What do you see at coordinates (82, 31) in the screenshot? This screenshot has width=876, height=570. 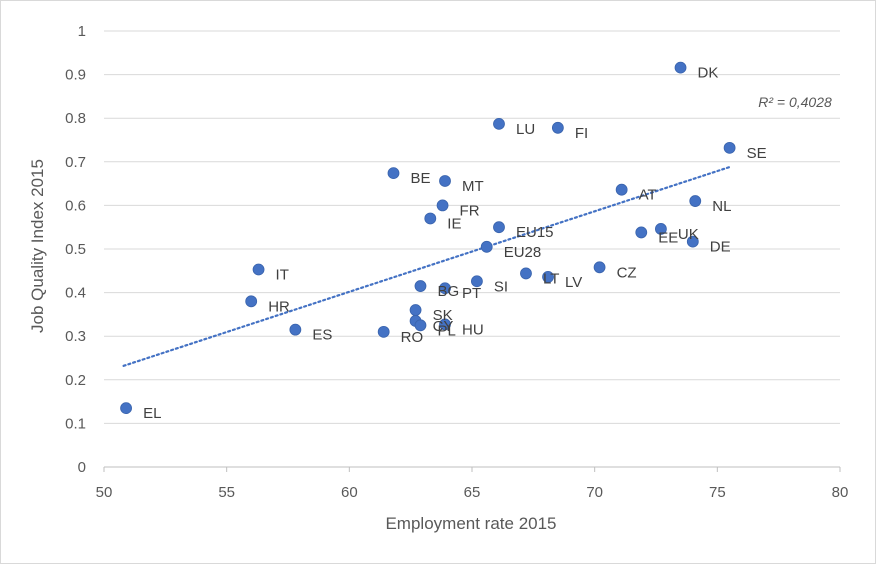 I see `y-tick-label: 1` at bounding box center [82, 31].